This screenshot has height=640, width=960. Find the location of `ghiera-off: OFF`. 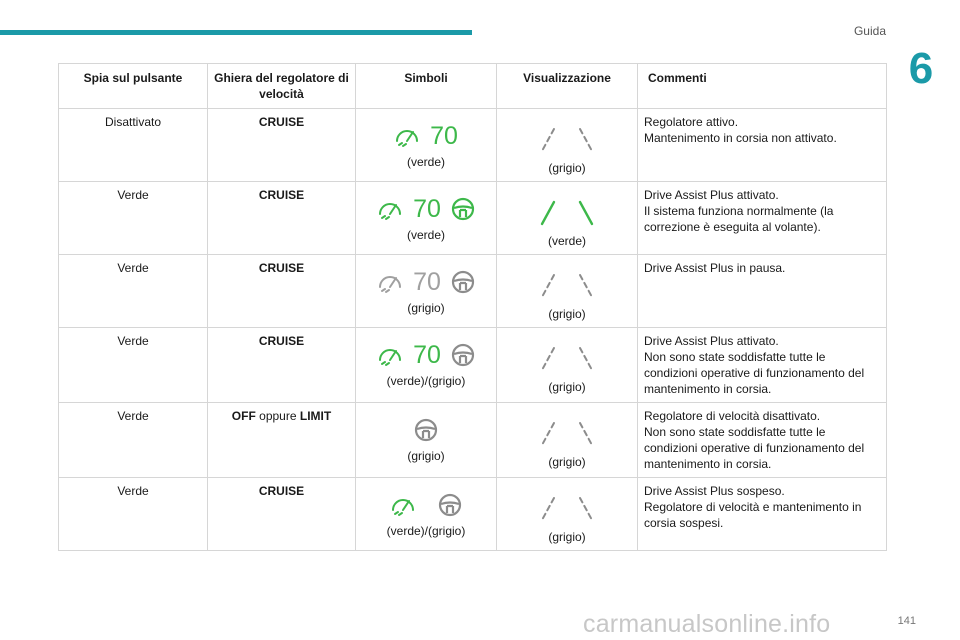

ghiera-off: OFF is located at coordinates (243, 416).